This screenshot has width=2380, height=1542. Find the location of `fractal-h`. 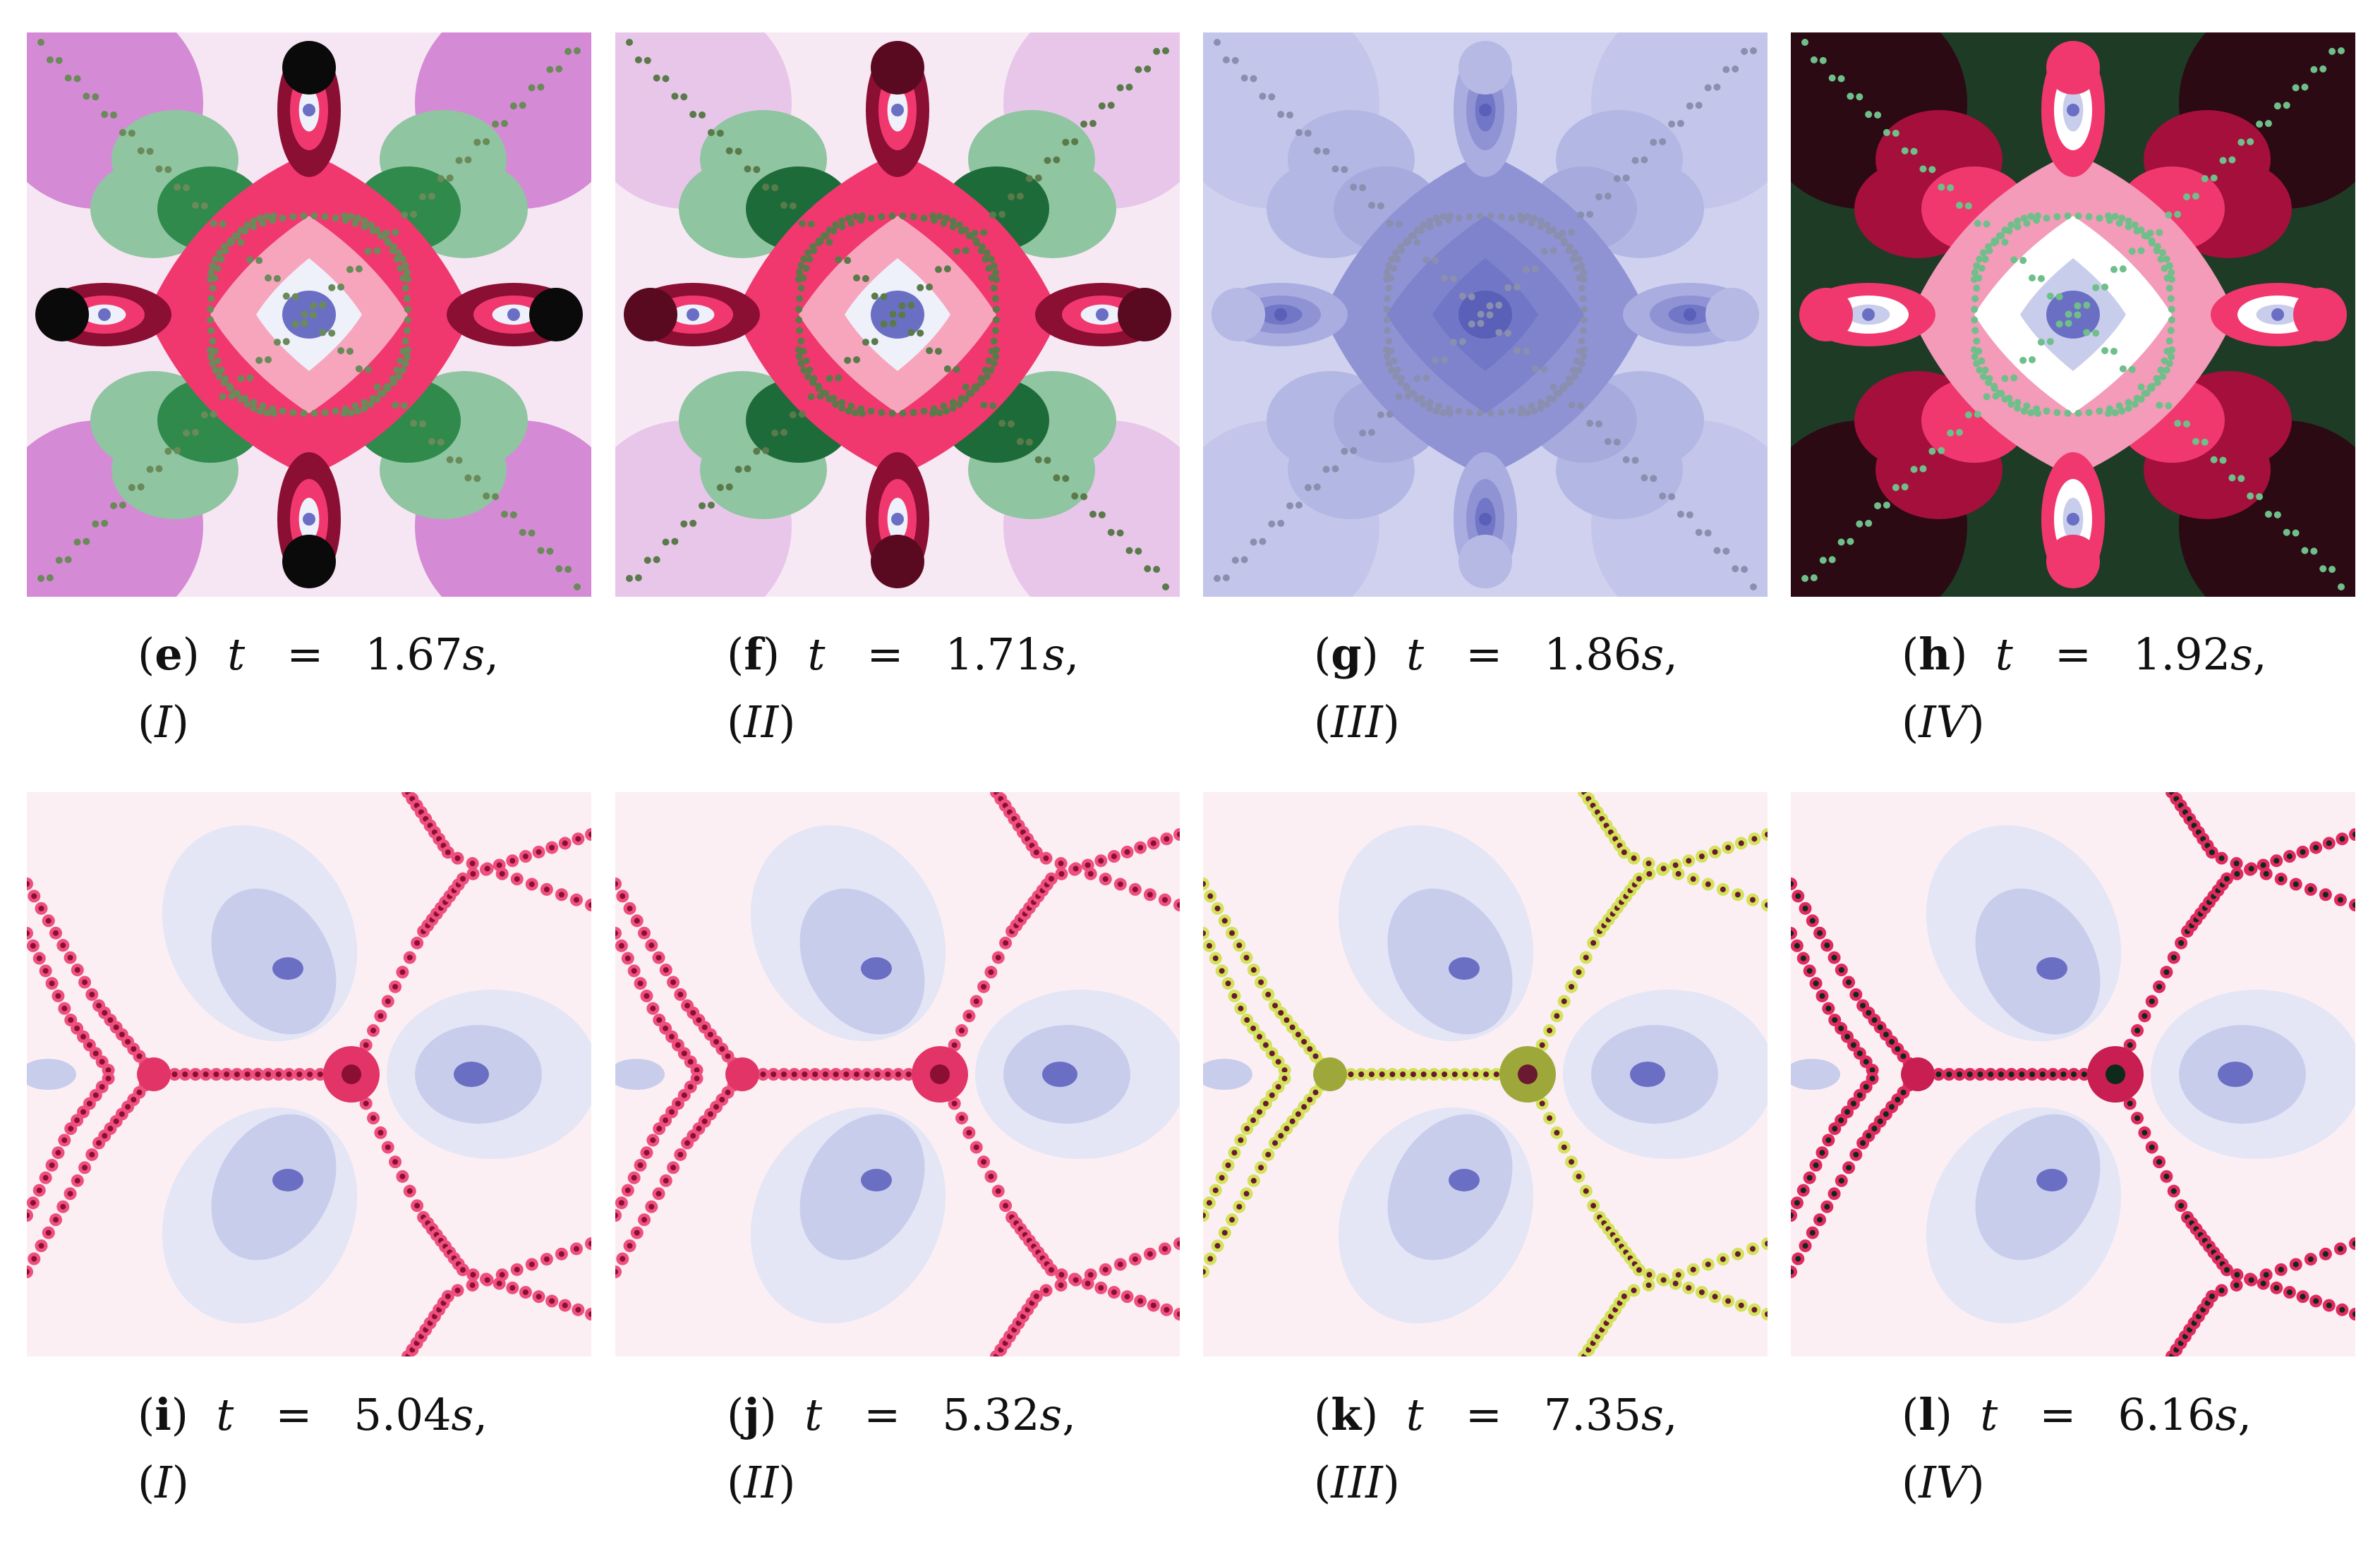

fractal-h is located at coordinates (2073, 314).